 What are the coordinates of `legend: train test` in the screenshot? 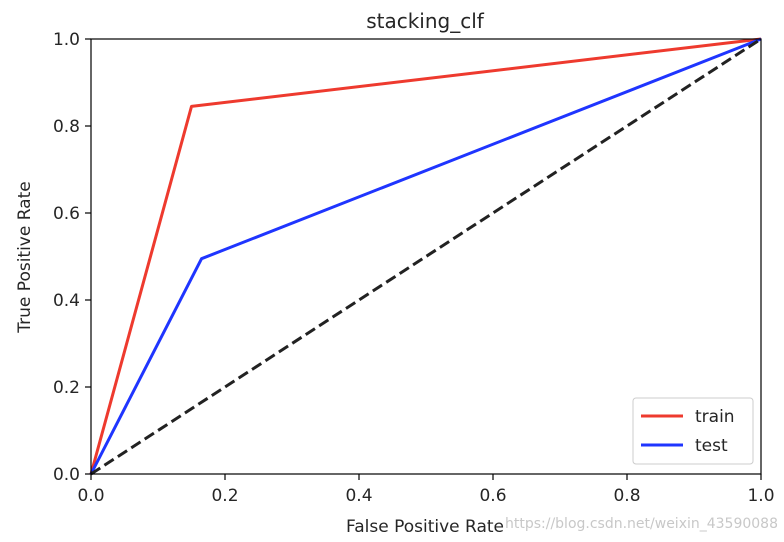 It's located at (693, 431).